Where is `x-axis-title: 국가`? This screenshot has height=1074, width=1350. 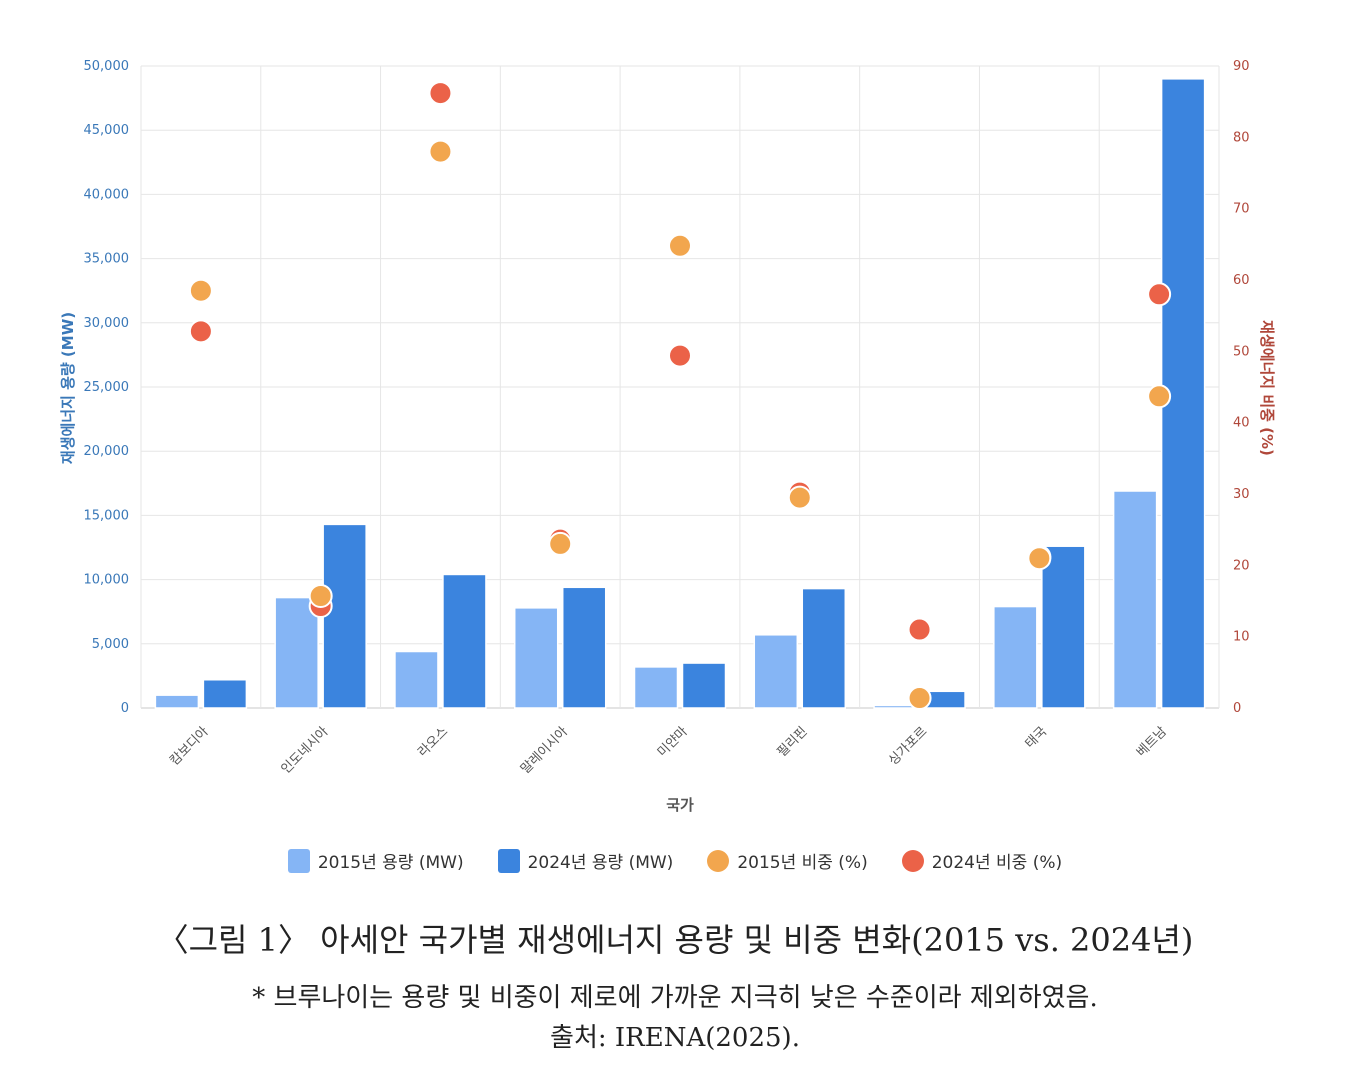
x-axis-title: 국가 is located at coordinates (680, 805).